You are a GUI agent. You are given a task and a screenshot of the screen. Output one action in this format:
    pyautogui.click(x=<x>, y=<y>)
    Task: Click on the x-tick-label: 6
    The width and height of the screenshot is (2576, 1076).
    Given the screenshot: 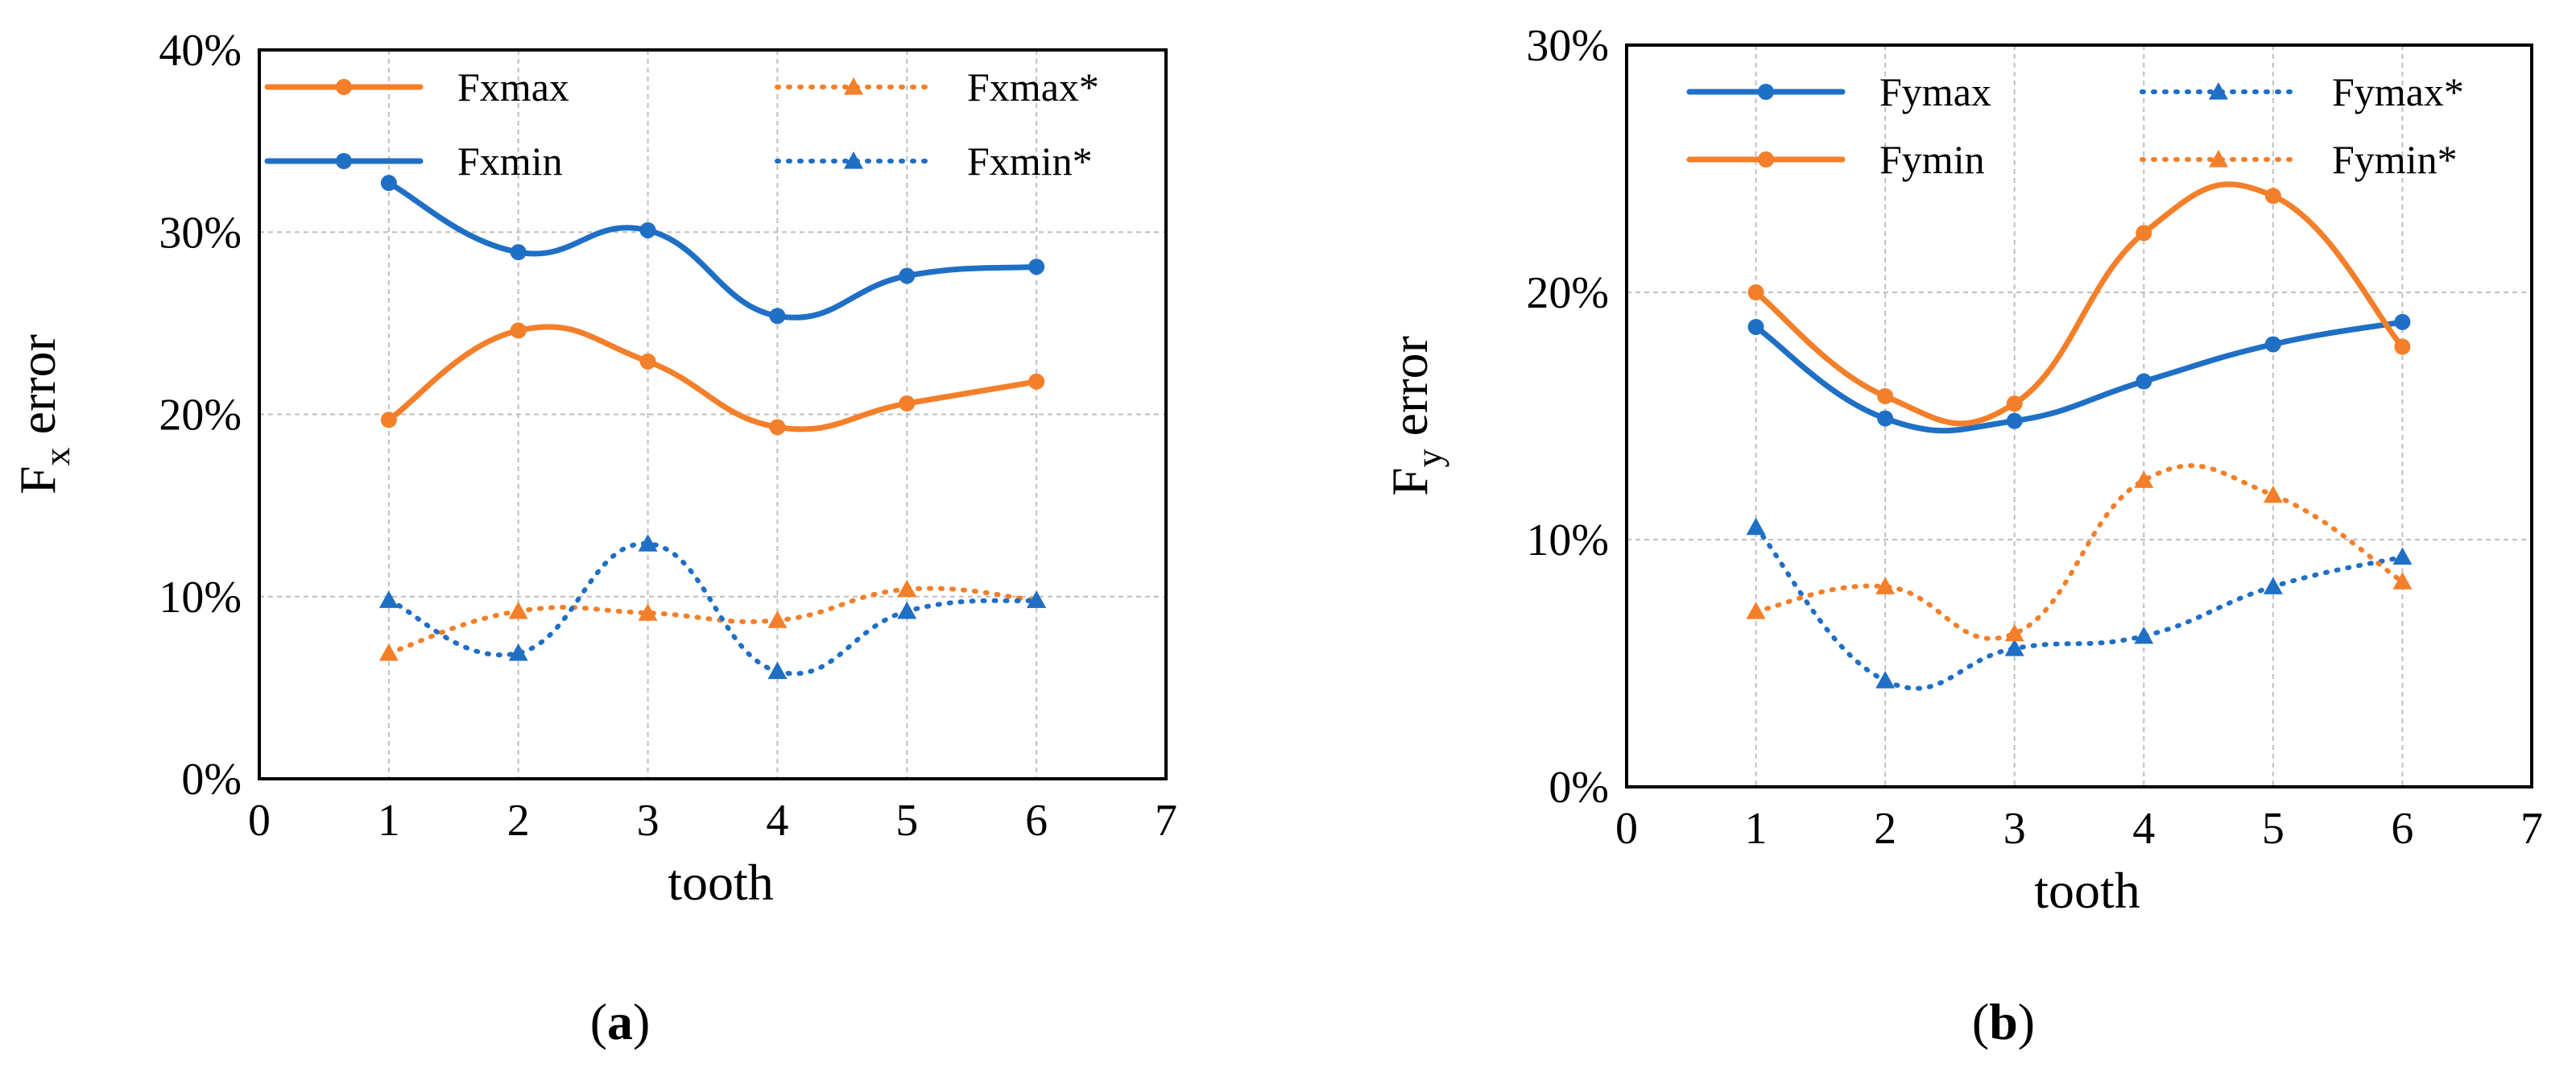 What is the action you would take?
    pyautogui.click(x=2402, y=829)
    